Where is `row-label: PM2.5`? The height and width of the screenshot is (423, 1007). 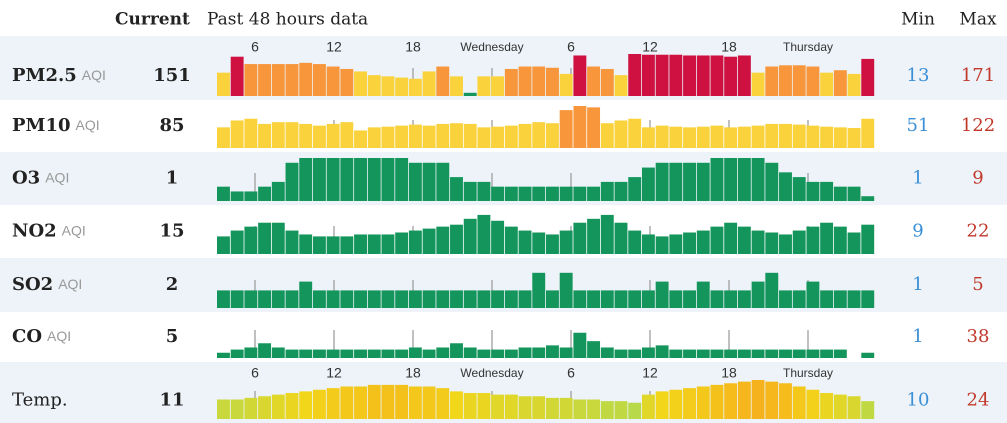 row-label: PM2.5 is located at coordinates (44, 75).